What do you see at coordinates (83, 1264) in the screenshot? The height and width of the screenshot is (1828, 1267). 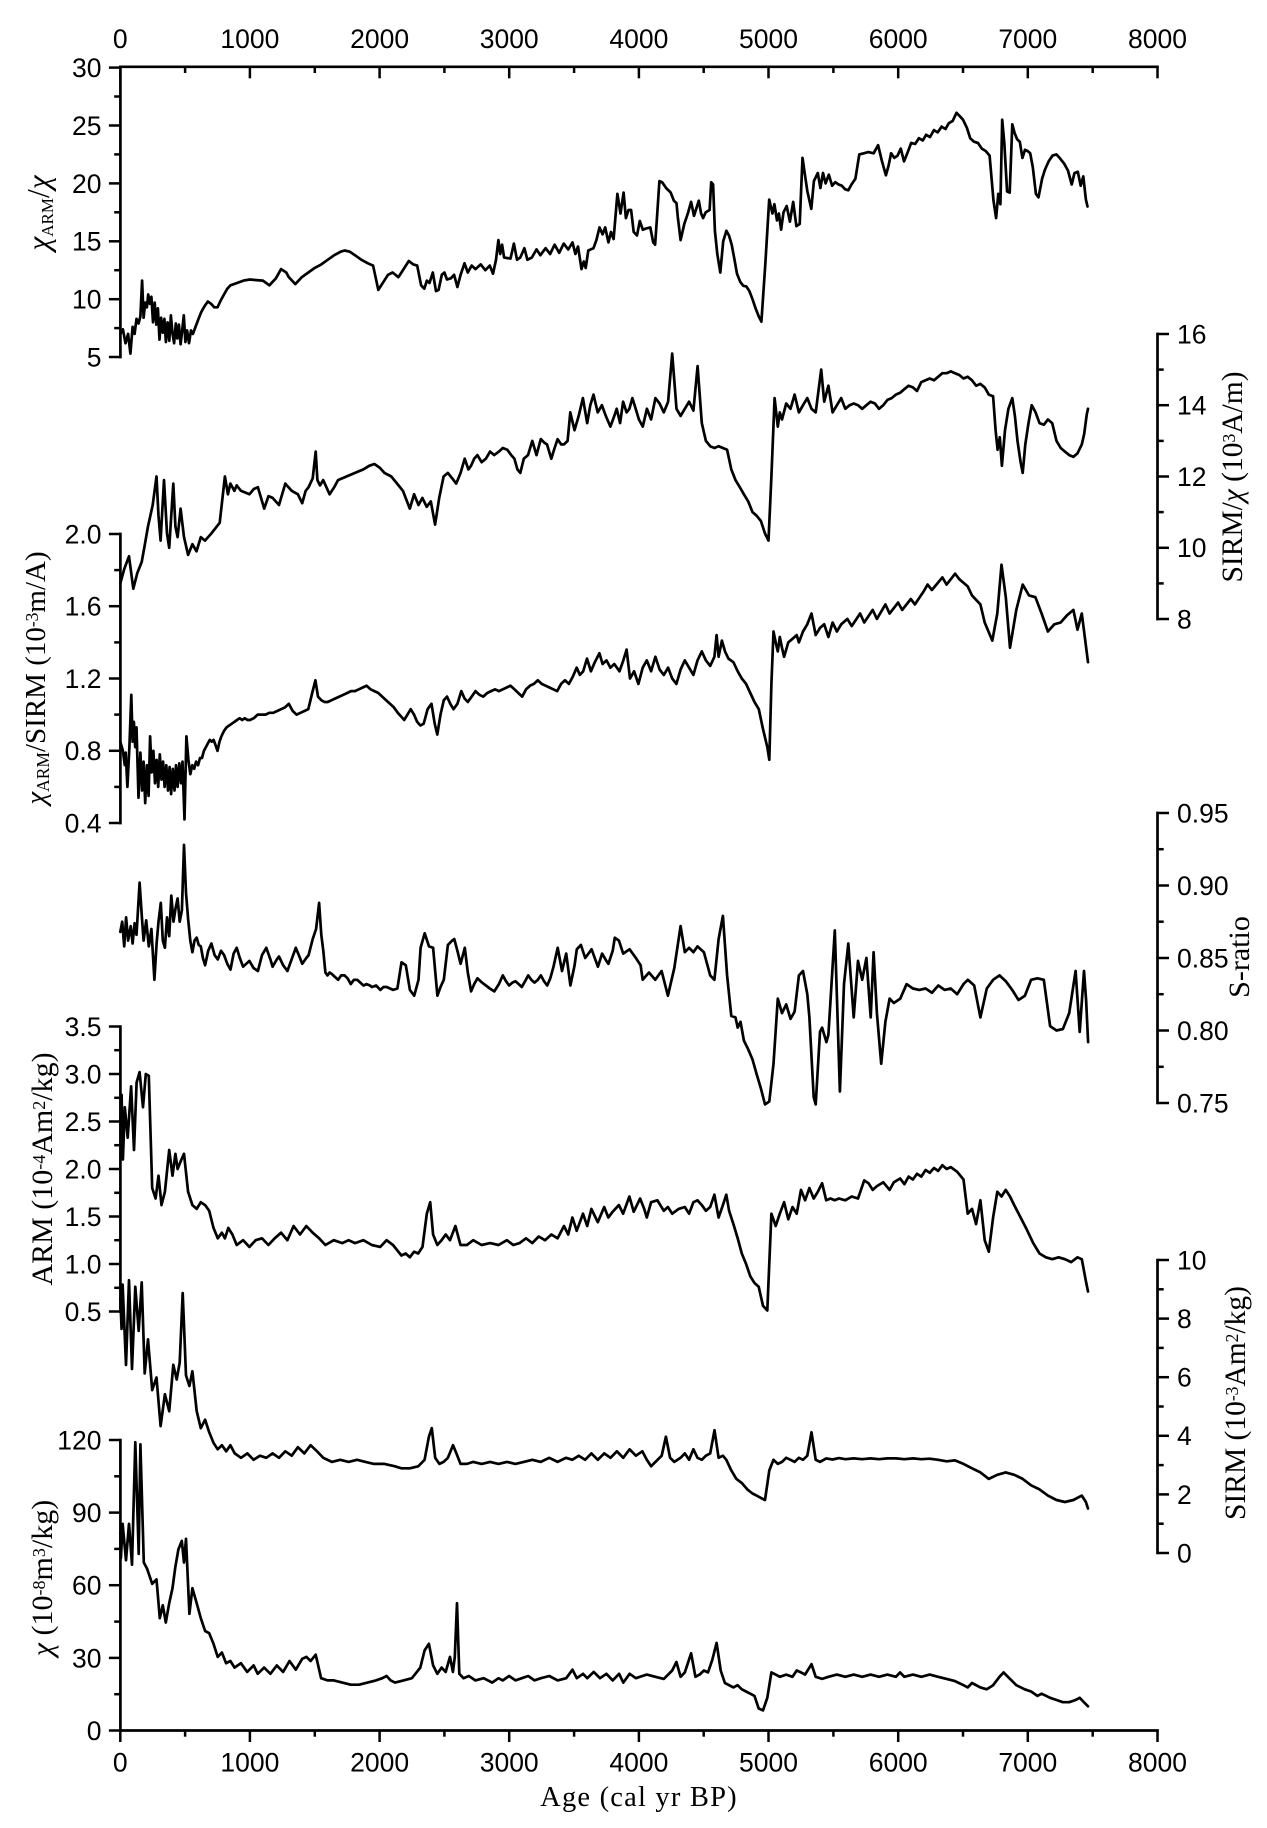 I see `svg-text: 1.0` at bounding box center [83, 1264].